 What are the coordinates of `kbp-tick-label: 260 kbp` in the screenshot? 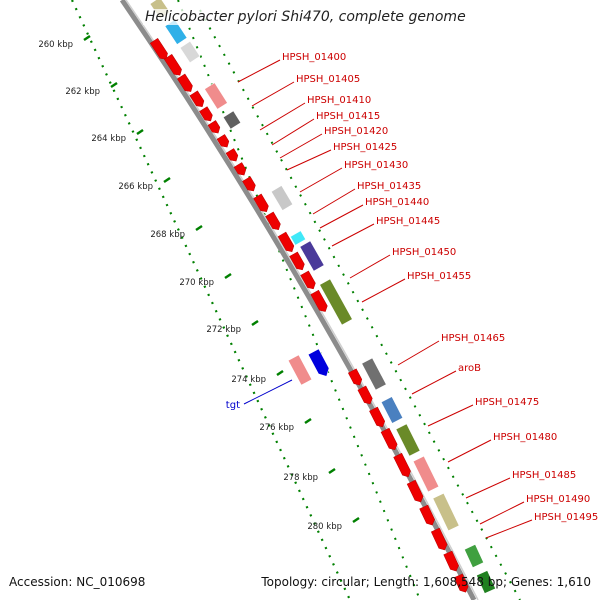 It's located at (55, 45).